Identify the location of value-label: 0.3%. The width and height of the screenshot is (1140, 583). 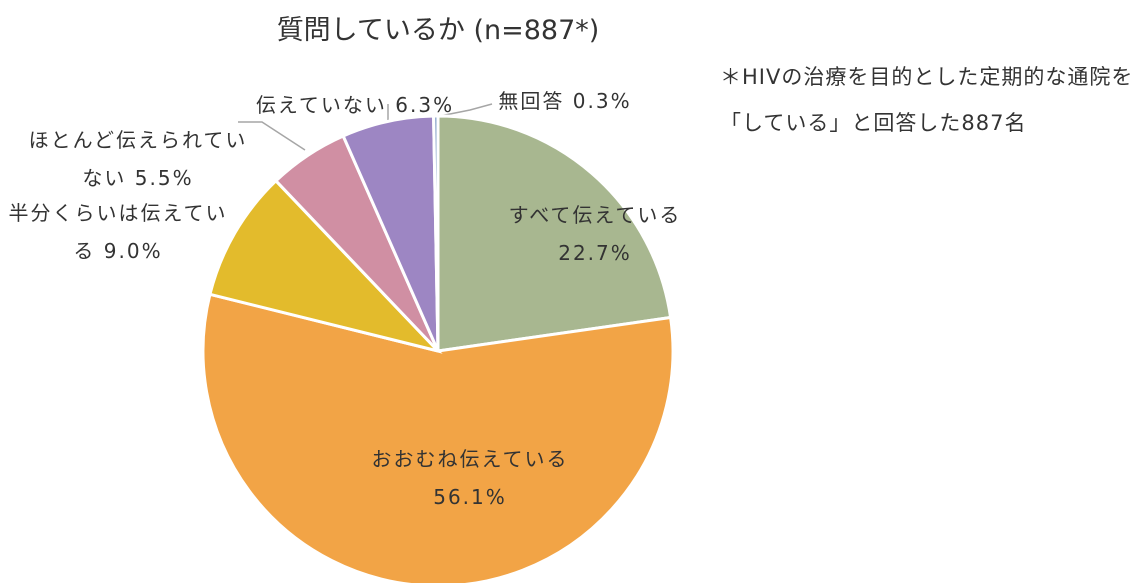
(602, 101).